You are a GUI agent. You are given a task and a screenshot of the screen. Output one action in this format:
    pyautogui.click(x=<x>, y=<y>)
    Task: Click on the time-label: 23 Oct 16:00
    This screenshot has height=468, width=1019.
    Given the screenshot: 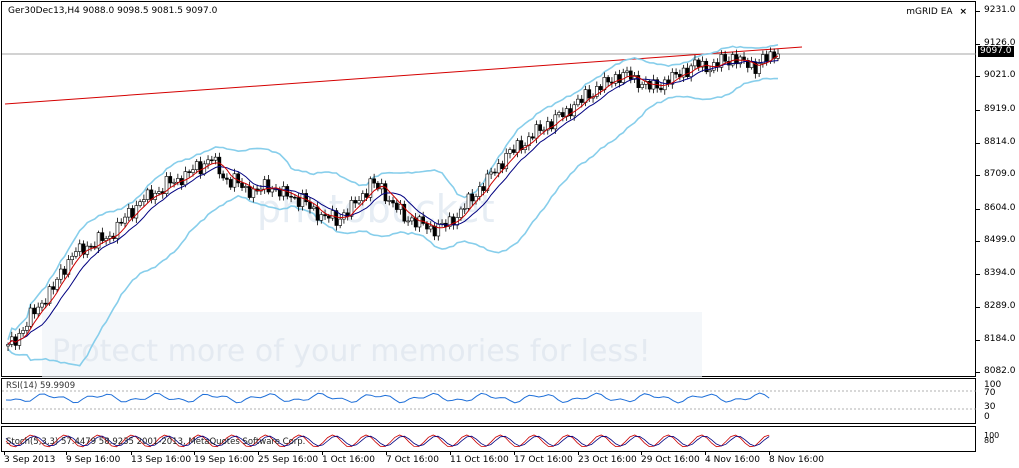 What is the action you would take?
    pyautogui.click(x=607, y=460)
    